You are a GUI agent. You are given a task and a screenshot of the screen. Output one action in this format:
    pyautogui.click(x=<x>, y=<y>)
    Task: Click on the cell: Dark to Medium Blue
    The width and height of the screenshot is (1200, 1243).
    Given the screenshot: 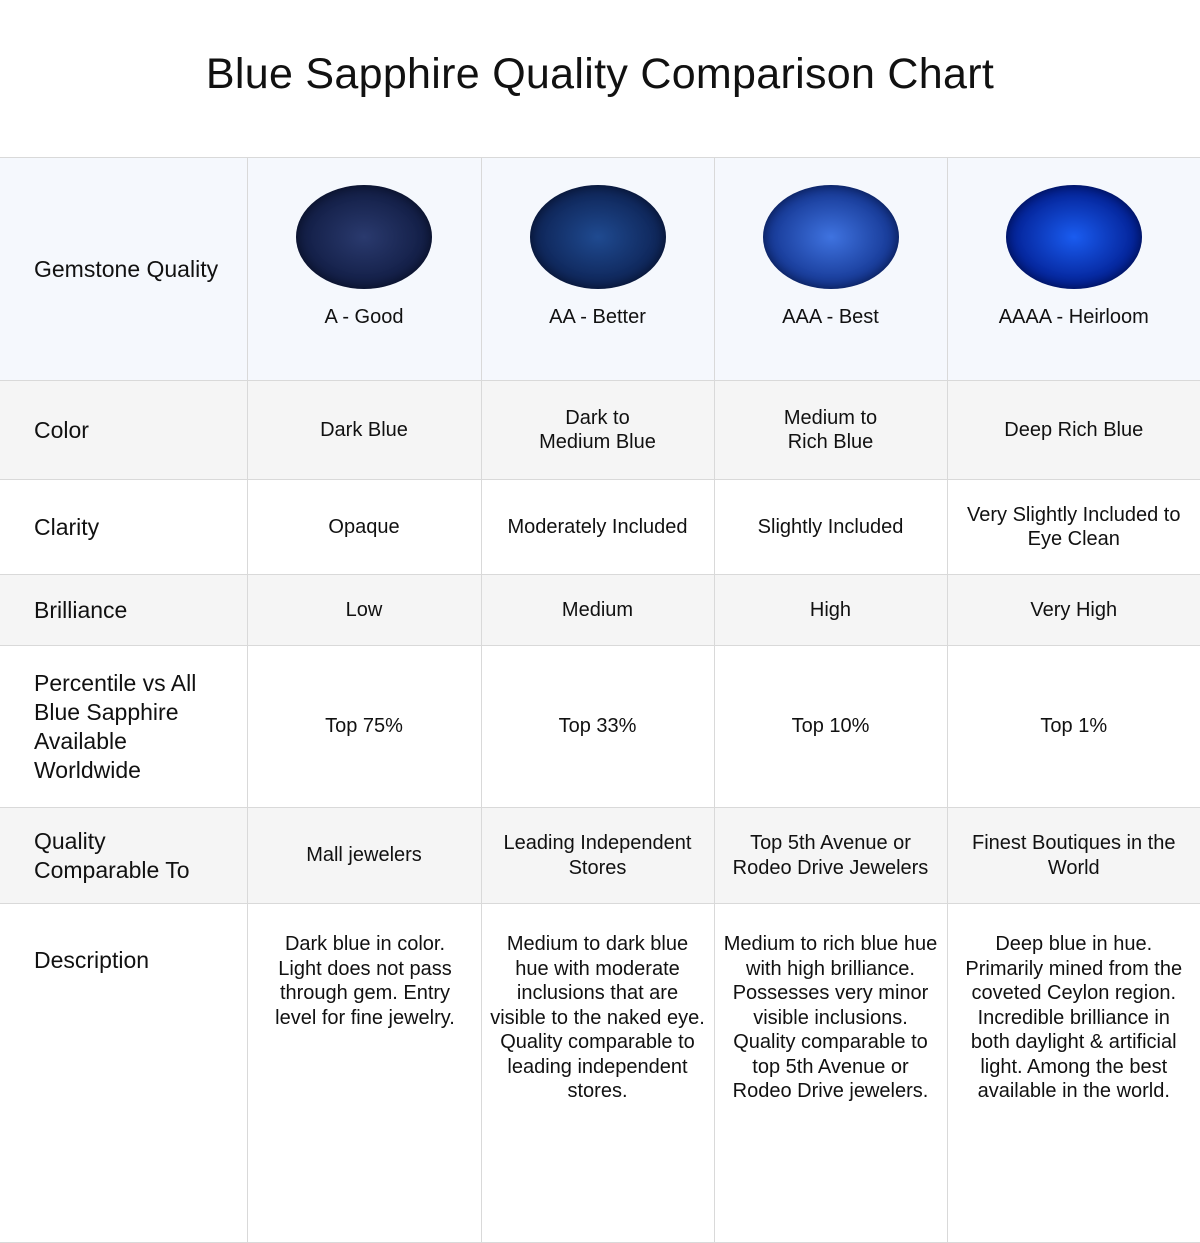 What is the action you would take?
    pyautogui.click(x=597, y=430)
    